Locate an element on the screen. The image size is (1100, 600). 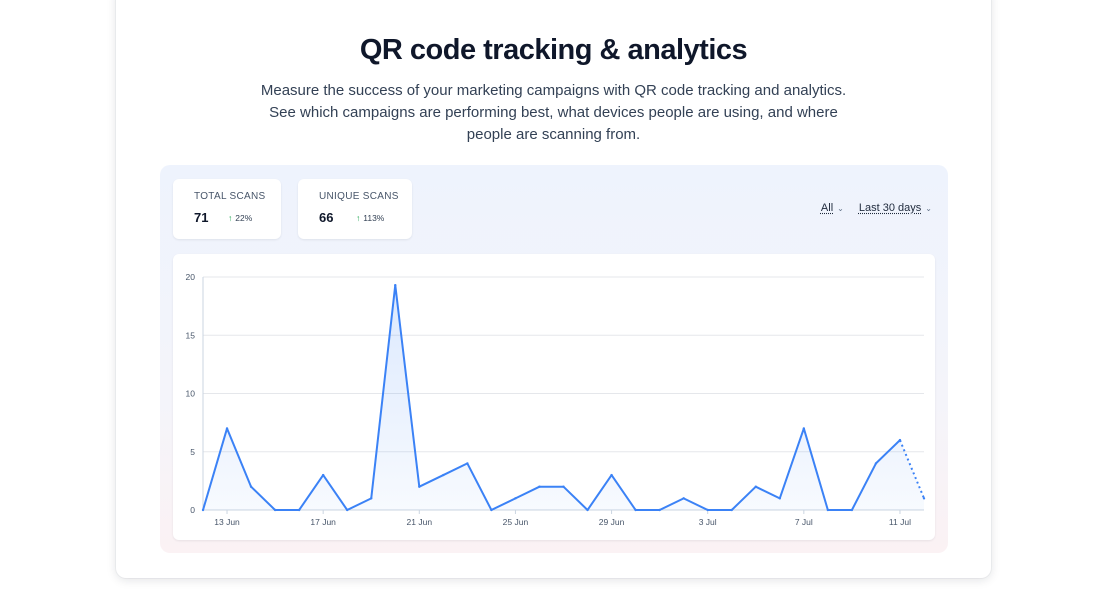
y-tick-label: 5 is located at coordinates (192, 452).